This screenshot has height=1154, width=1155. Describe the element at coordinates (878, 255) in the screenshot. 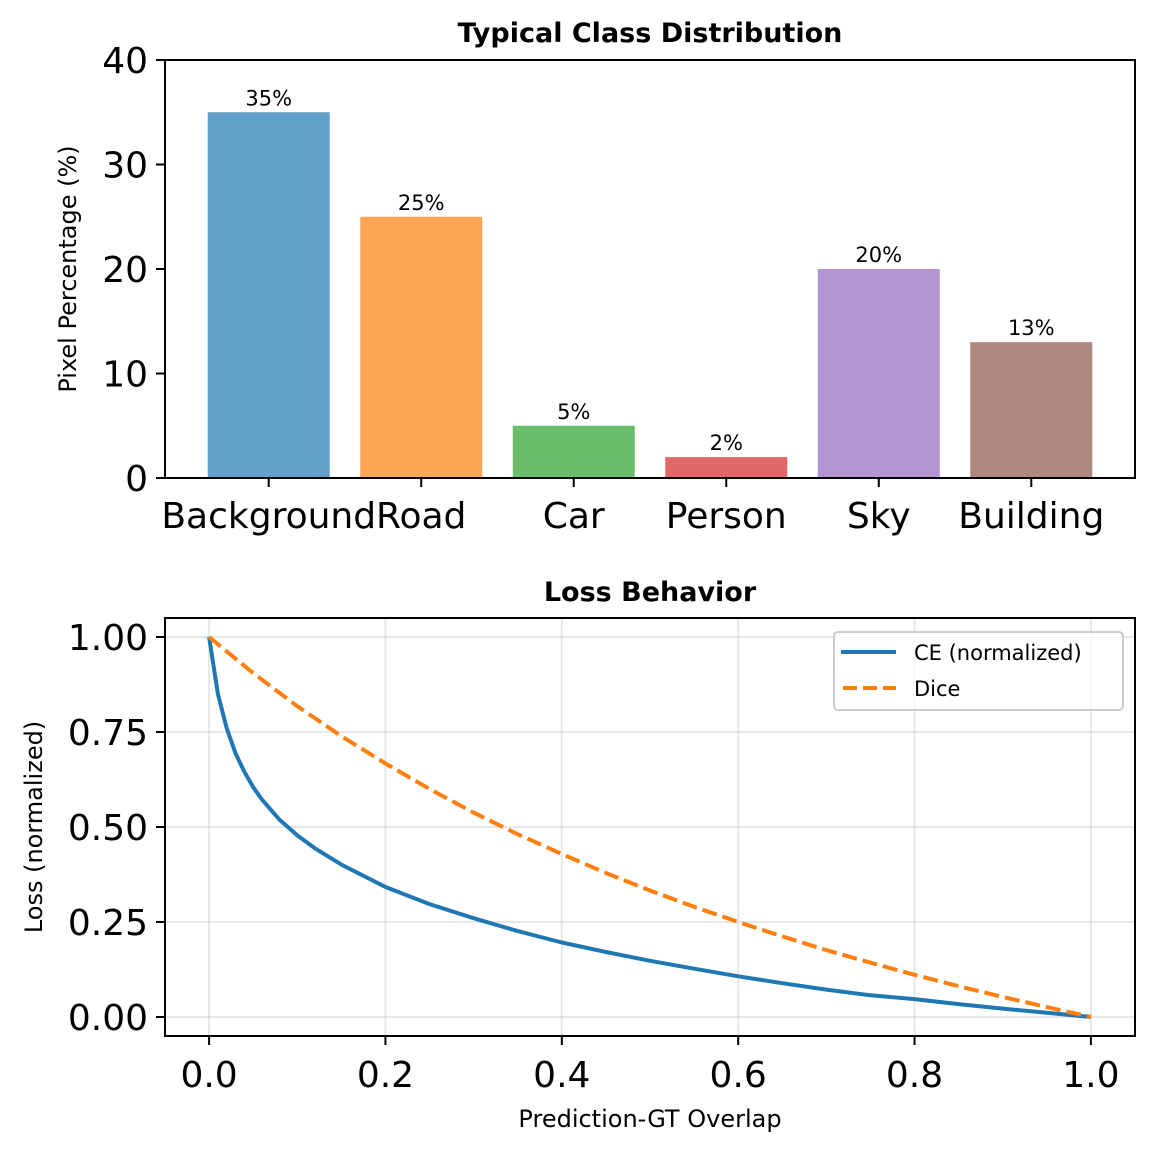

I see `bar-value-label: 20%` at that location.